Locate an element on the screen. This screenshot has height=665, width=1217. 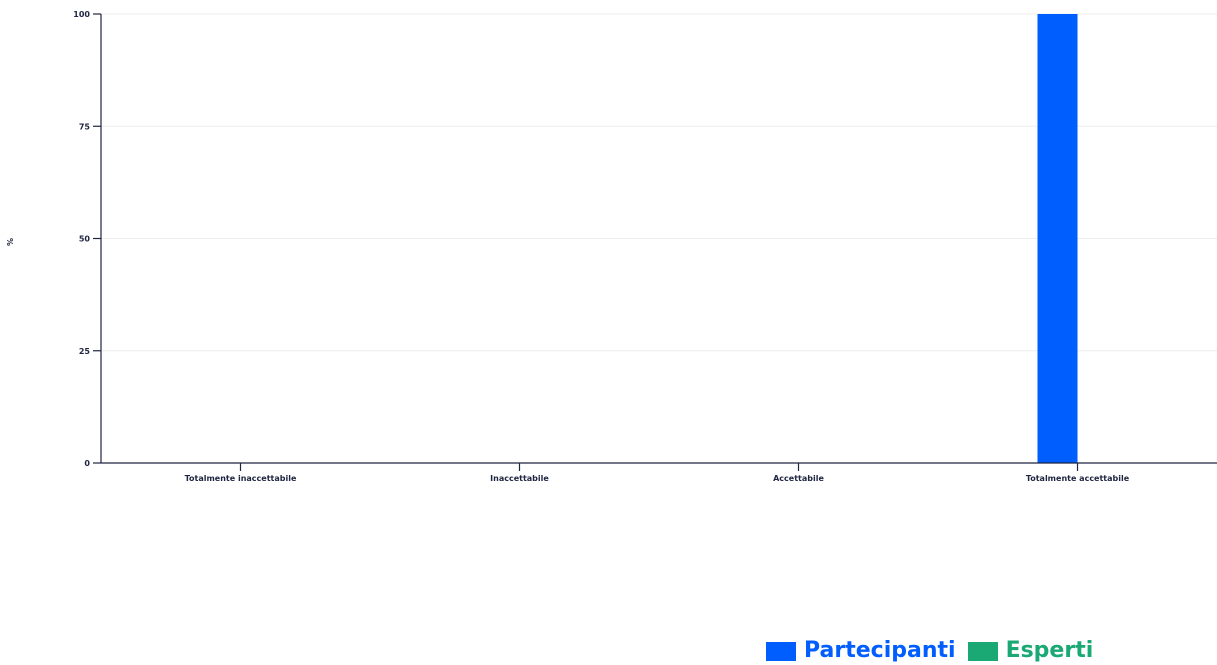
y-tick-label: 100 is located at coordinates (81, 14).